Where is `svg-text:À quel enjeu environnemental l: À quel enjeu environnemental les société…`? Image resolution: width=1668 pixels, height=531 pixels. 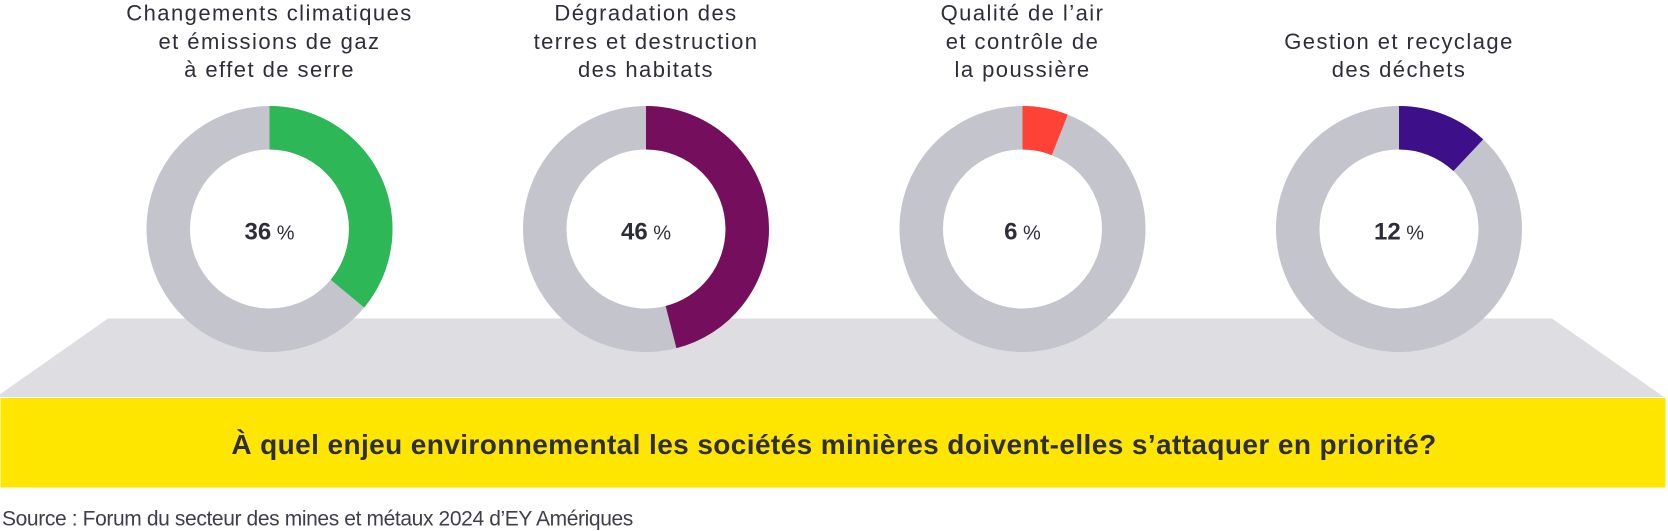
svg-text:À quel enjeu environnemental l: À quel enjeu environnemental les société… is located at coordinates (833, 444).